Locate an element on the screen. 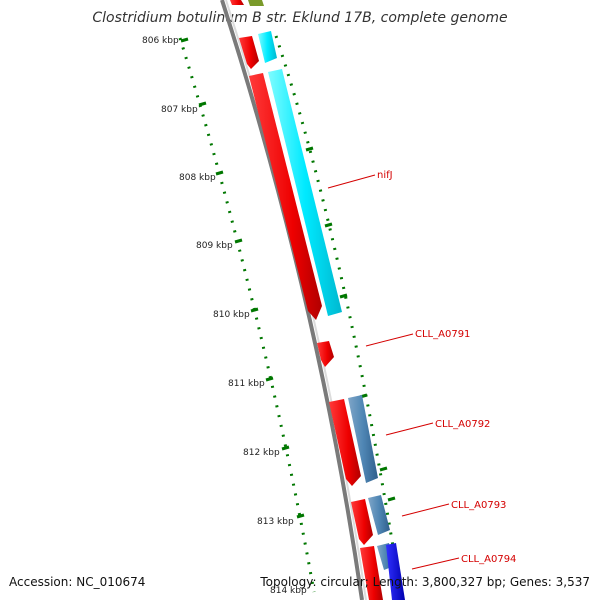  tick-label: 813 kbp is located at coordinates (275, 522).